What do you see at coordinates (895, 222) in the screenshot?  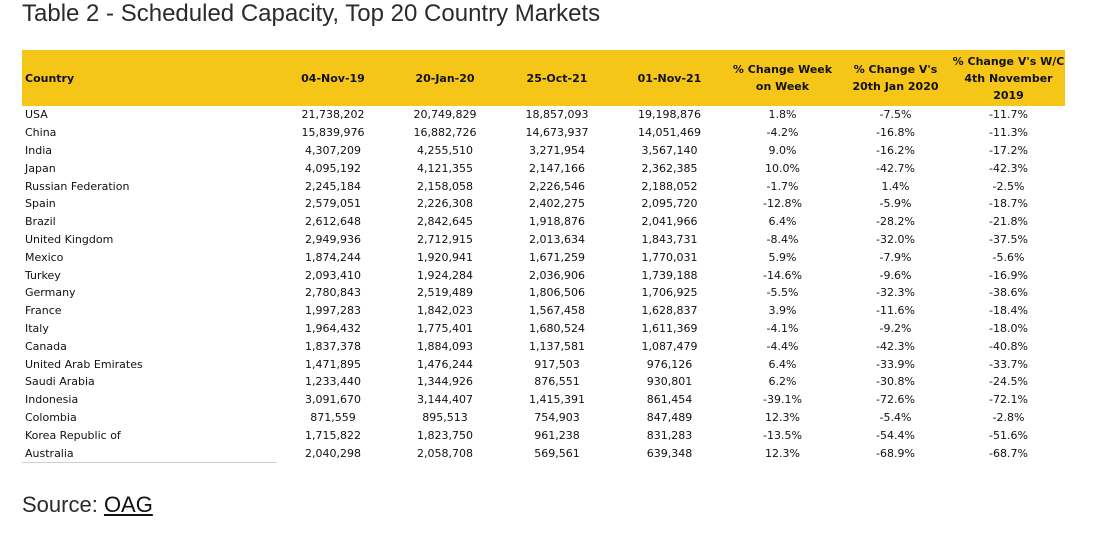 I see `cell-pct-jan-2020: -28.2%` at bounding box center [895, 222].